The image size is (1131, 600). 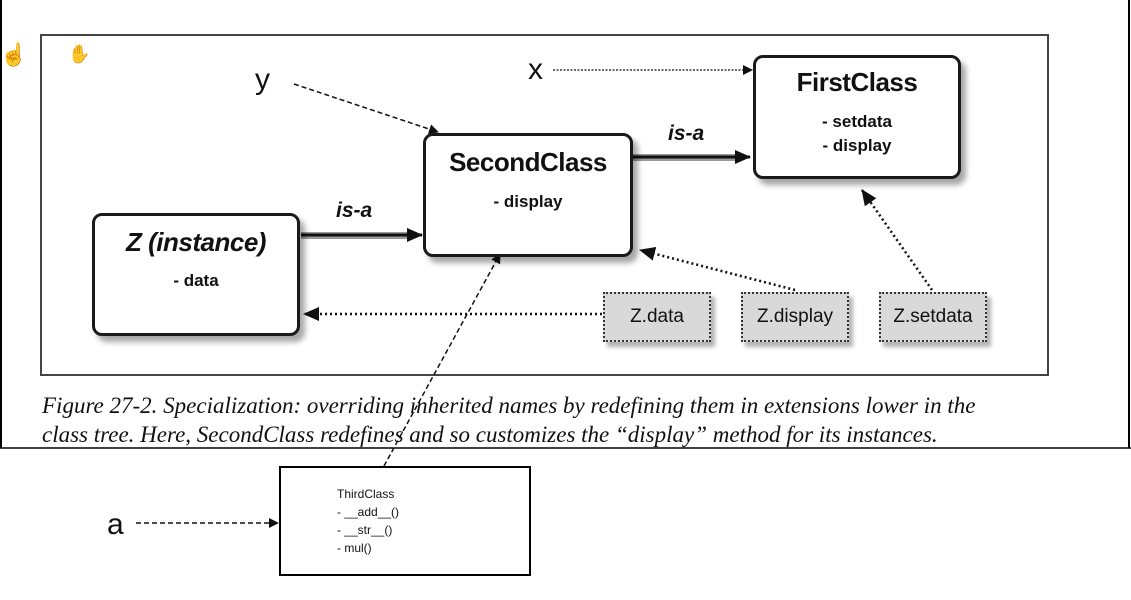 What do you see at coordinates (368, 512) in the screenshot?
I see `third-class-member: - __add__()` at bounding box center [368, 512].